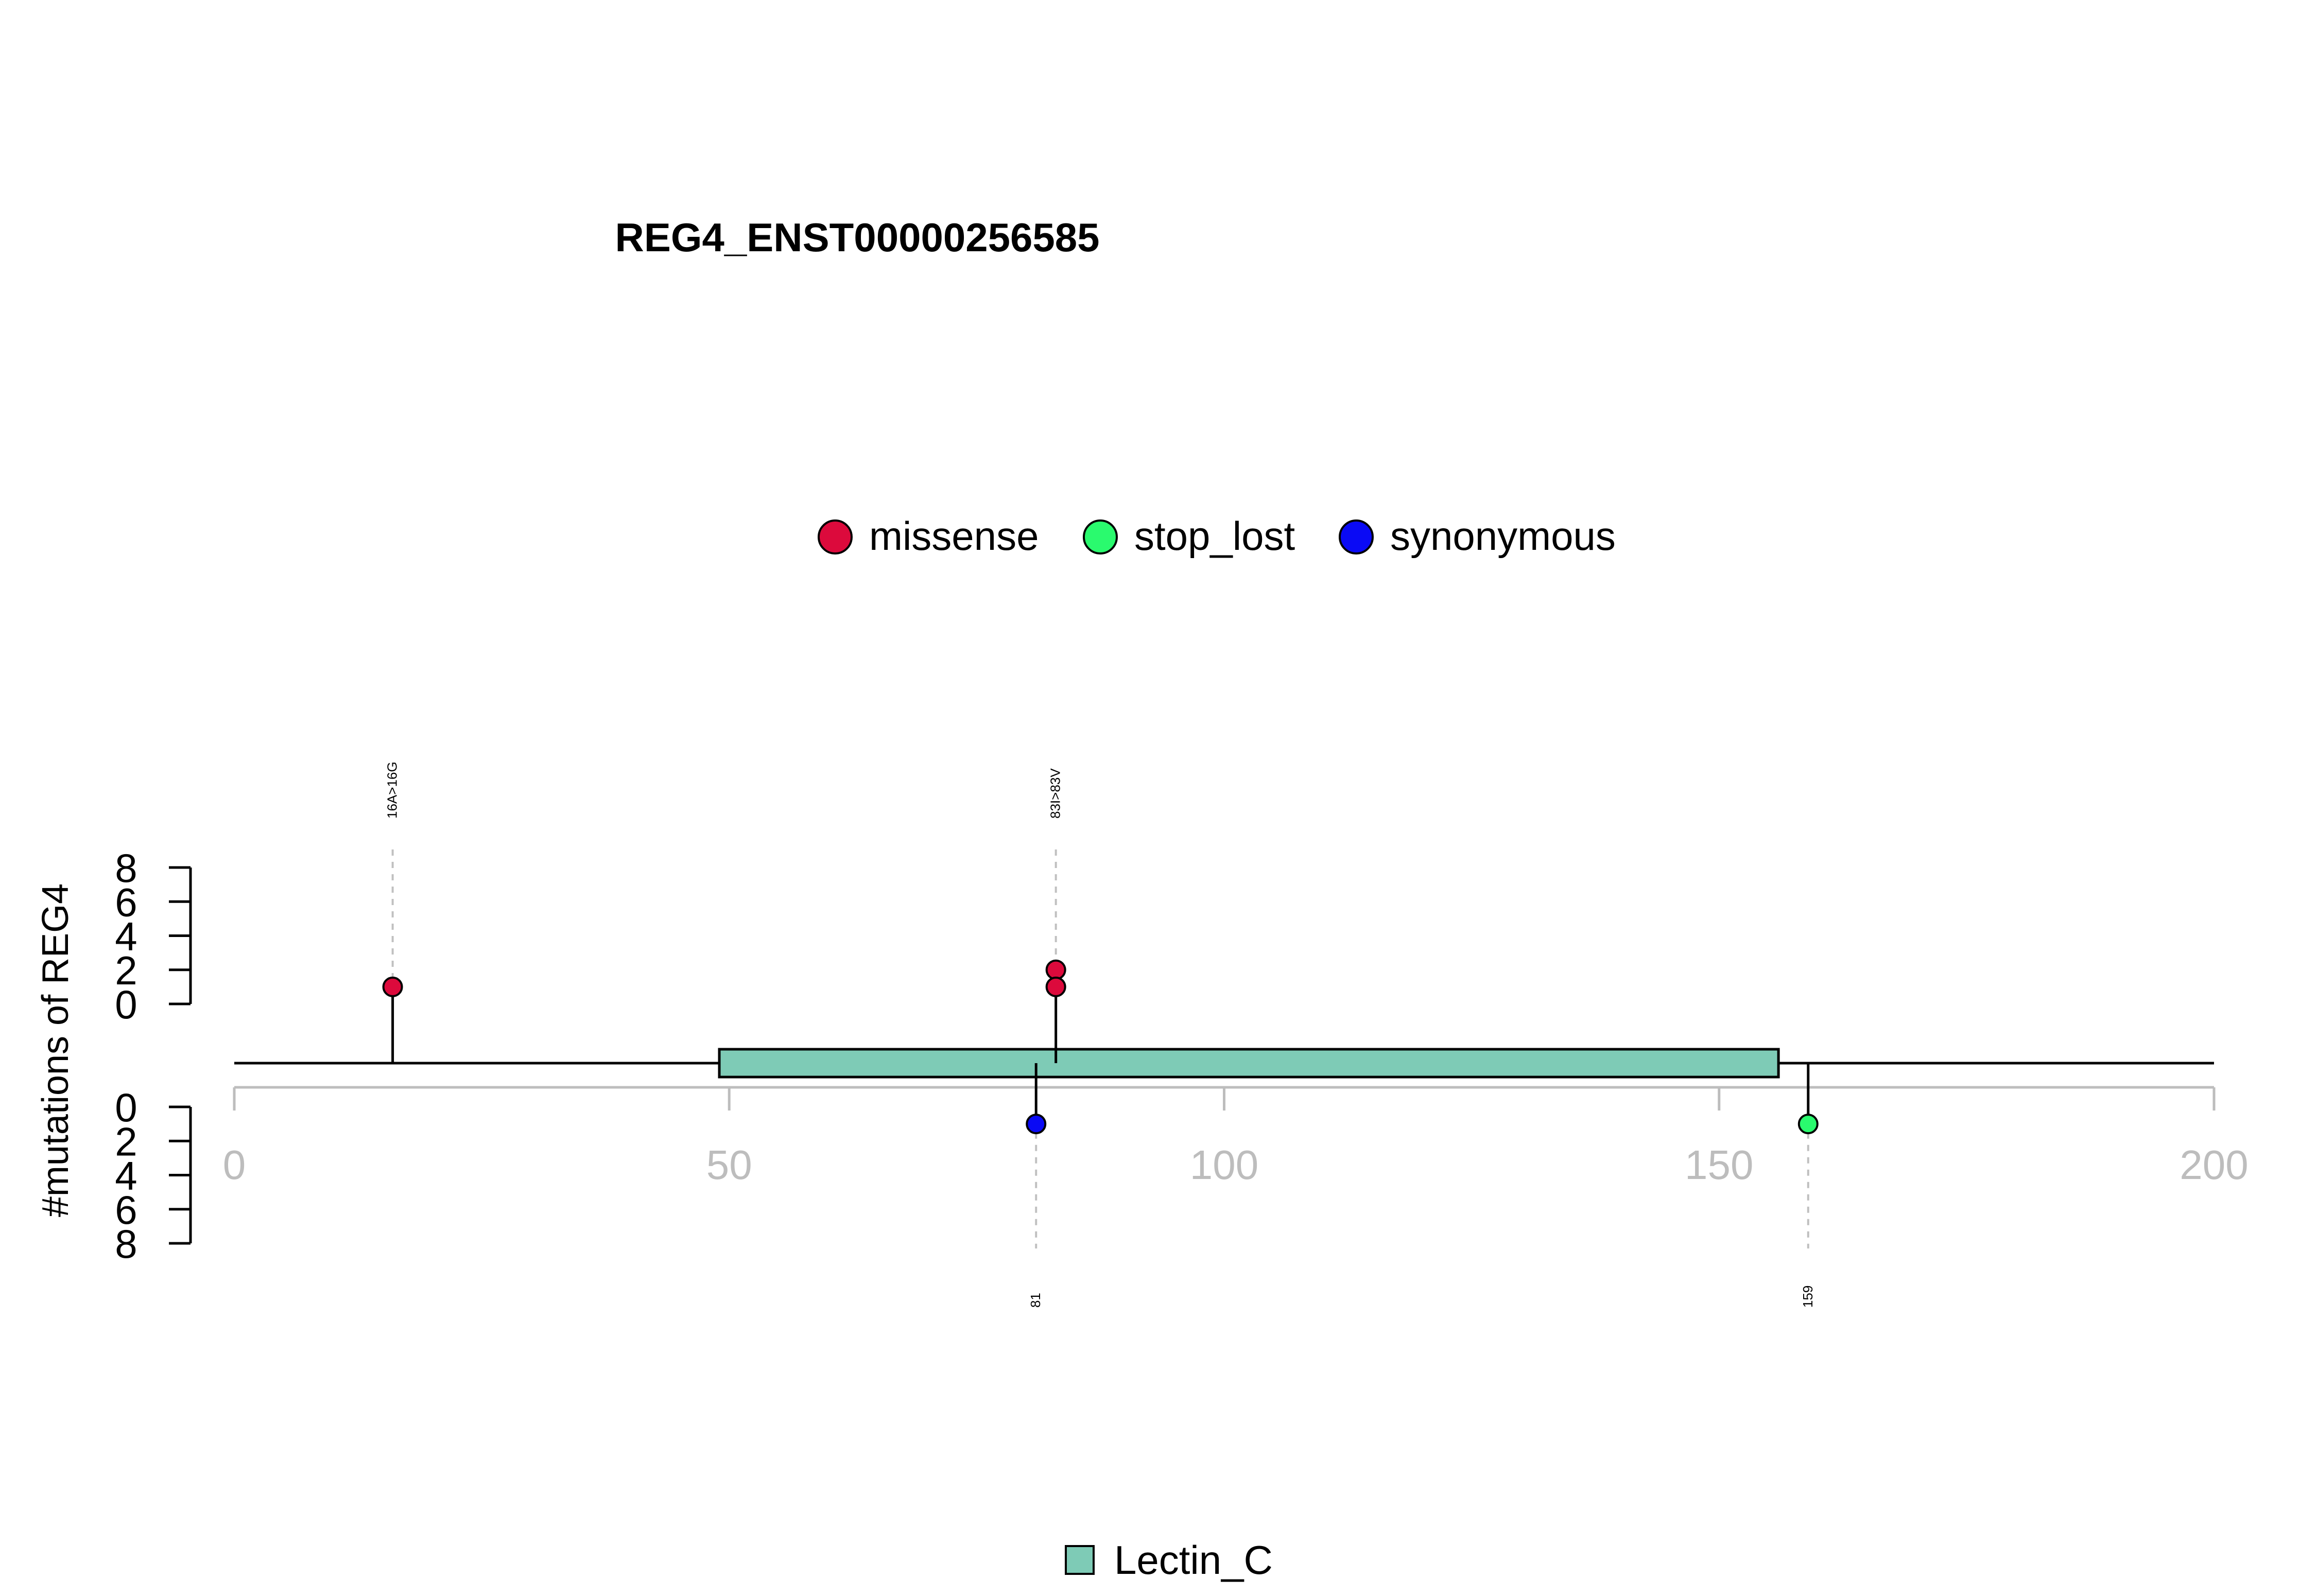 This screenshot has width=2317, height=1596. I want to click on upper-y-tick-label: 0, so click(126, 1005).